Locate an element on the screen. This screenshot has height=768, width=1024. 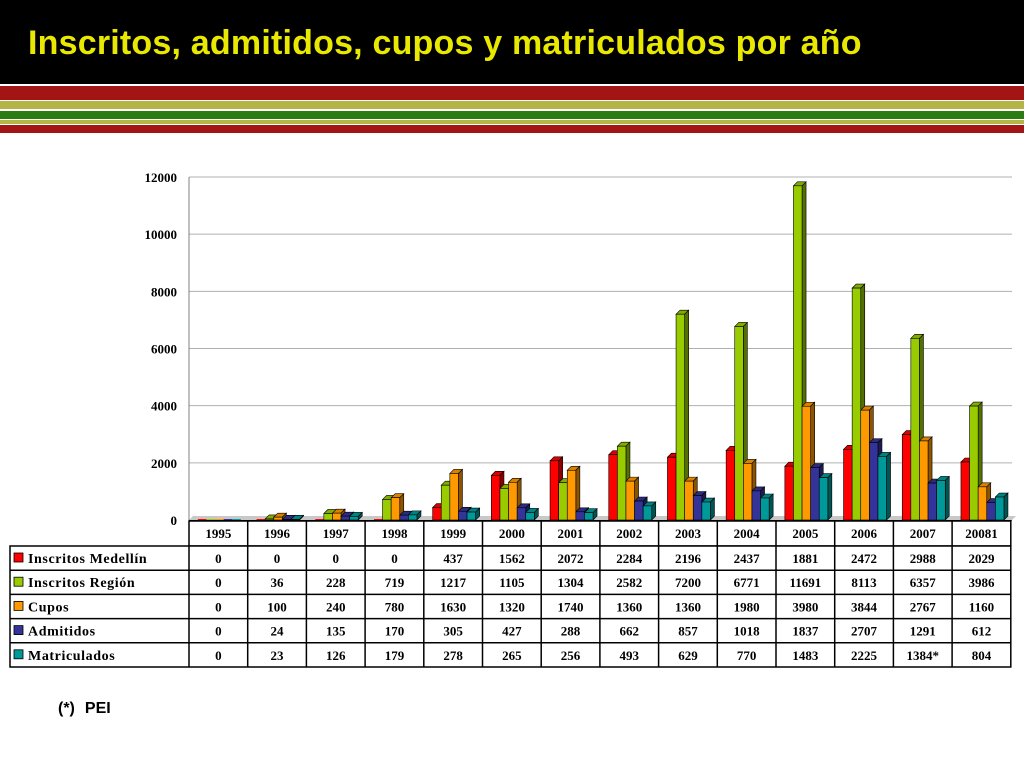
data-label: 1160 is located at coordinates (981, 606).